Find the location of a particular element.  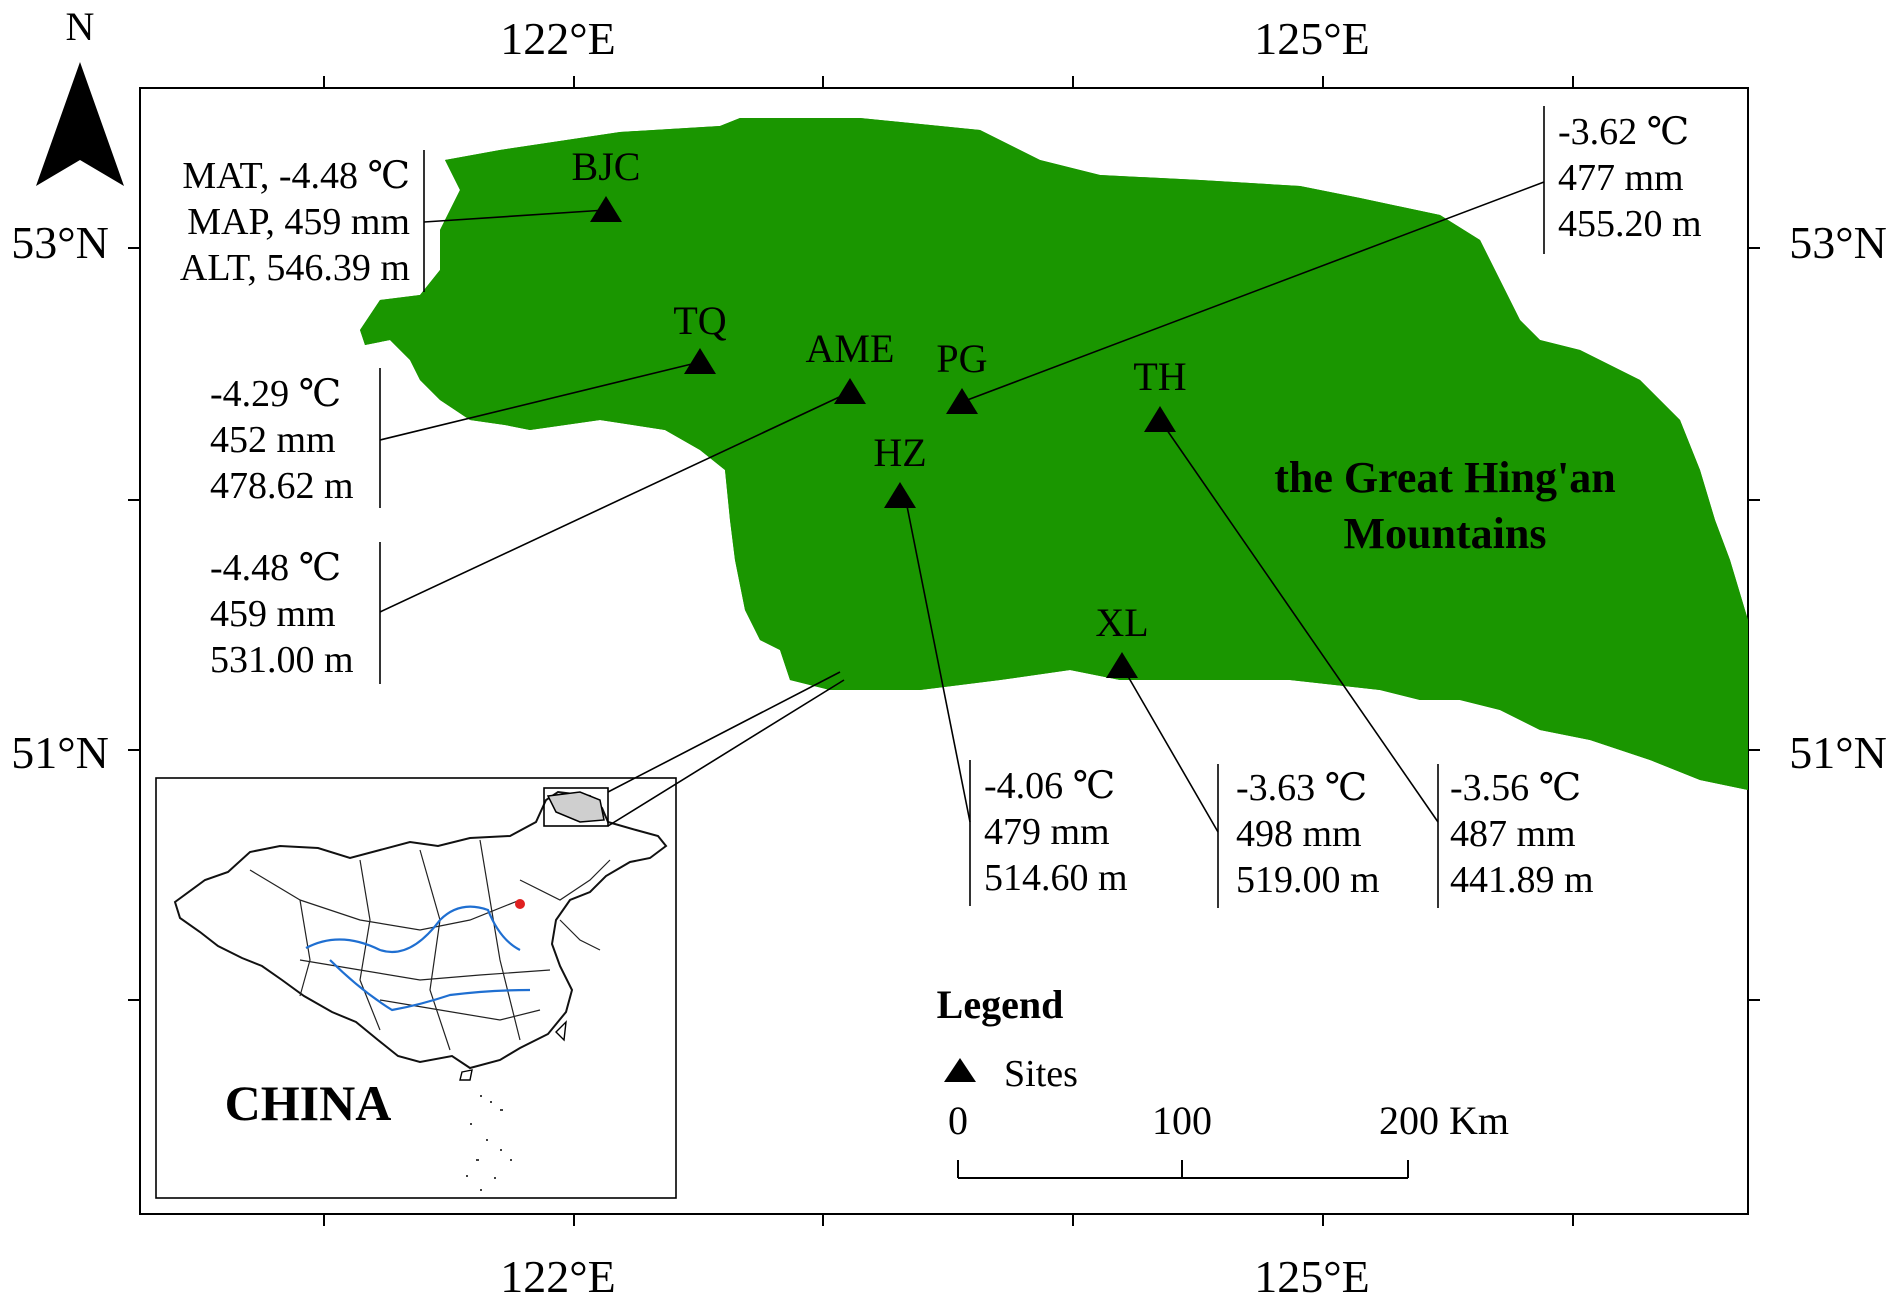

svg-text: -4.06 ℃ is located at coordinates (1049, 786).